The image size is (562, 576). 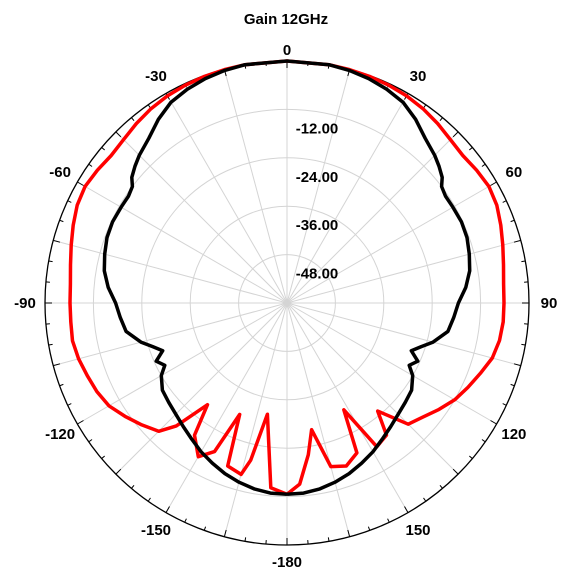 What do you see at coordinates (317, 225) in the screenshot?
I see `radial-tick-label: -36.00` at bounding box center [317, 225].